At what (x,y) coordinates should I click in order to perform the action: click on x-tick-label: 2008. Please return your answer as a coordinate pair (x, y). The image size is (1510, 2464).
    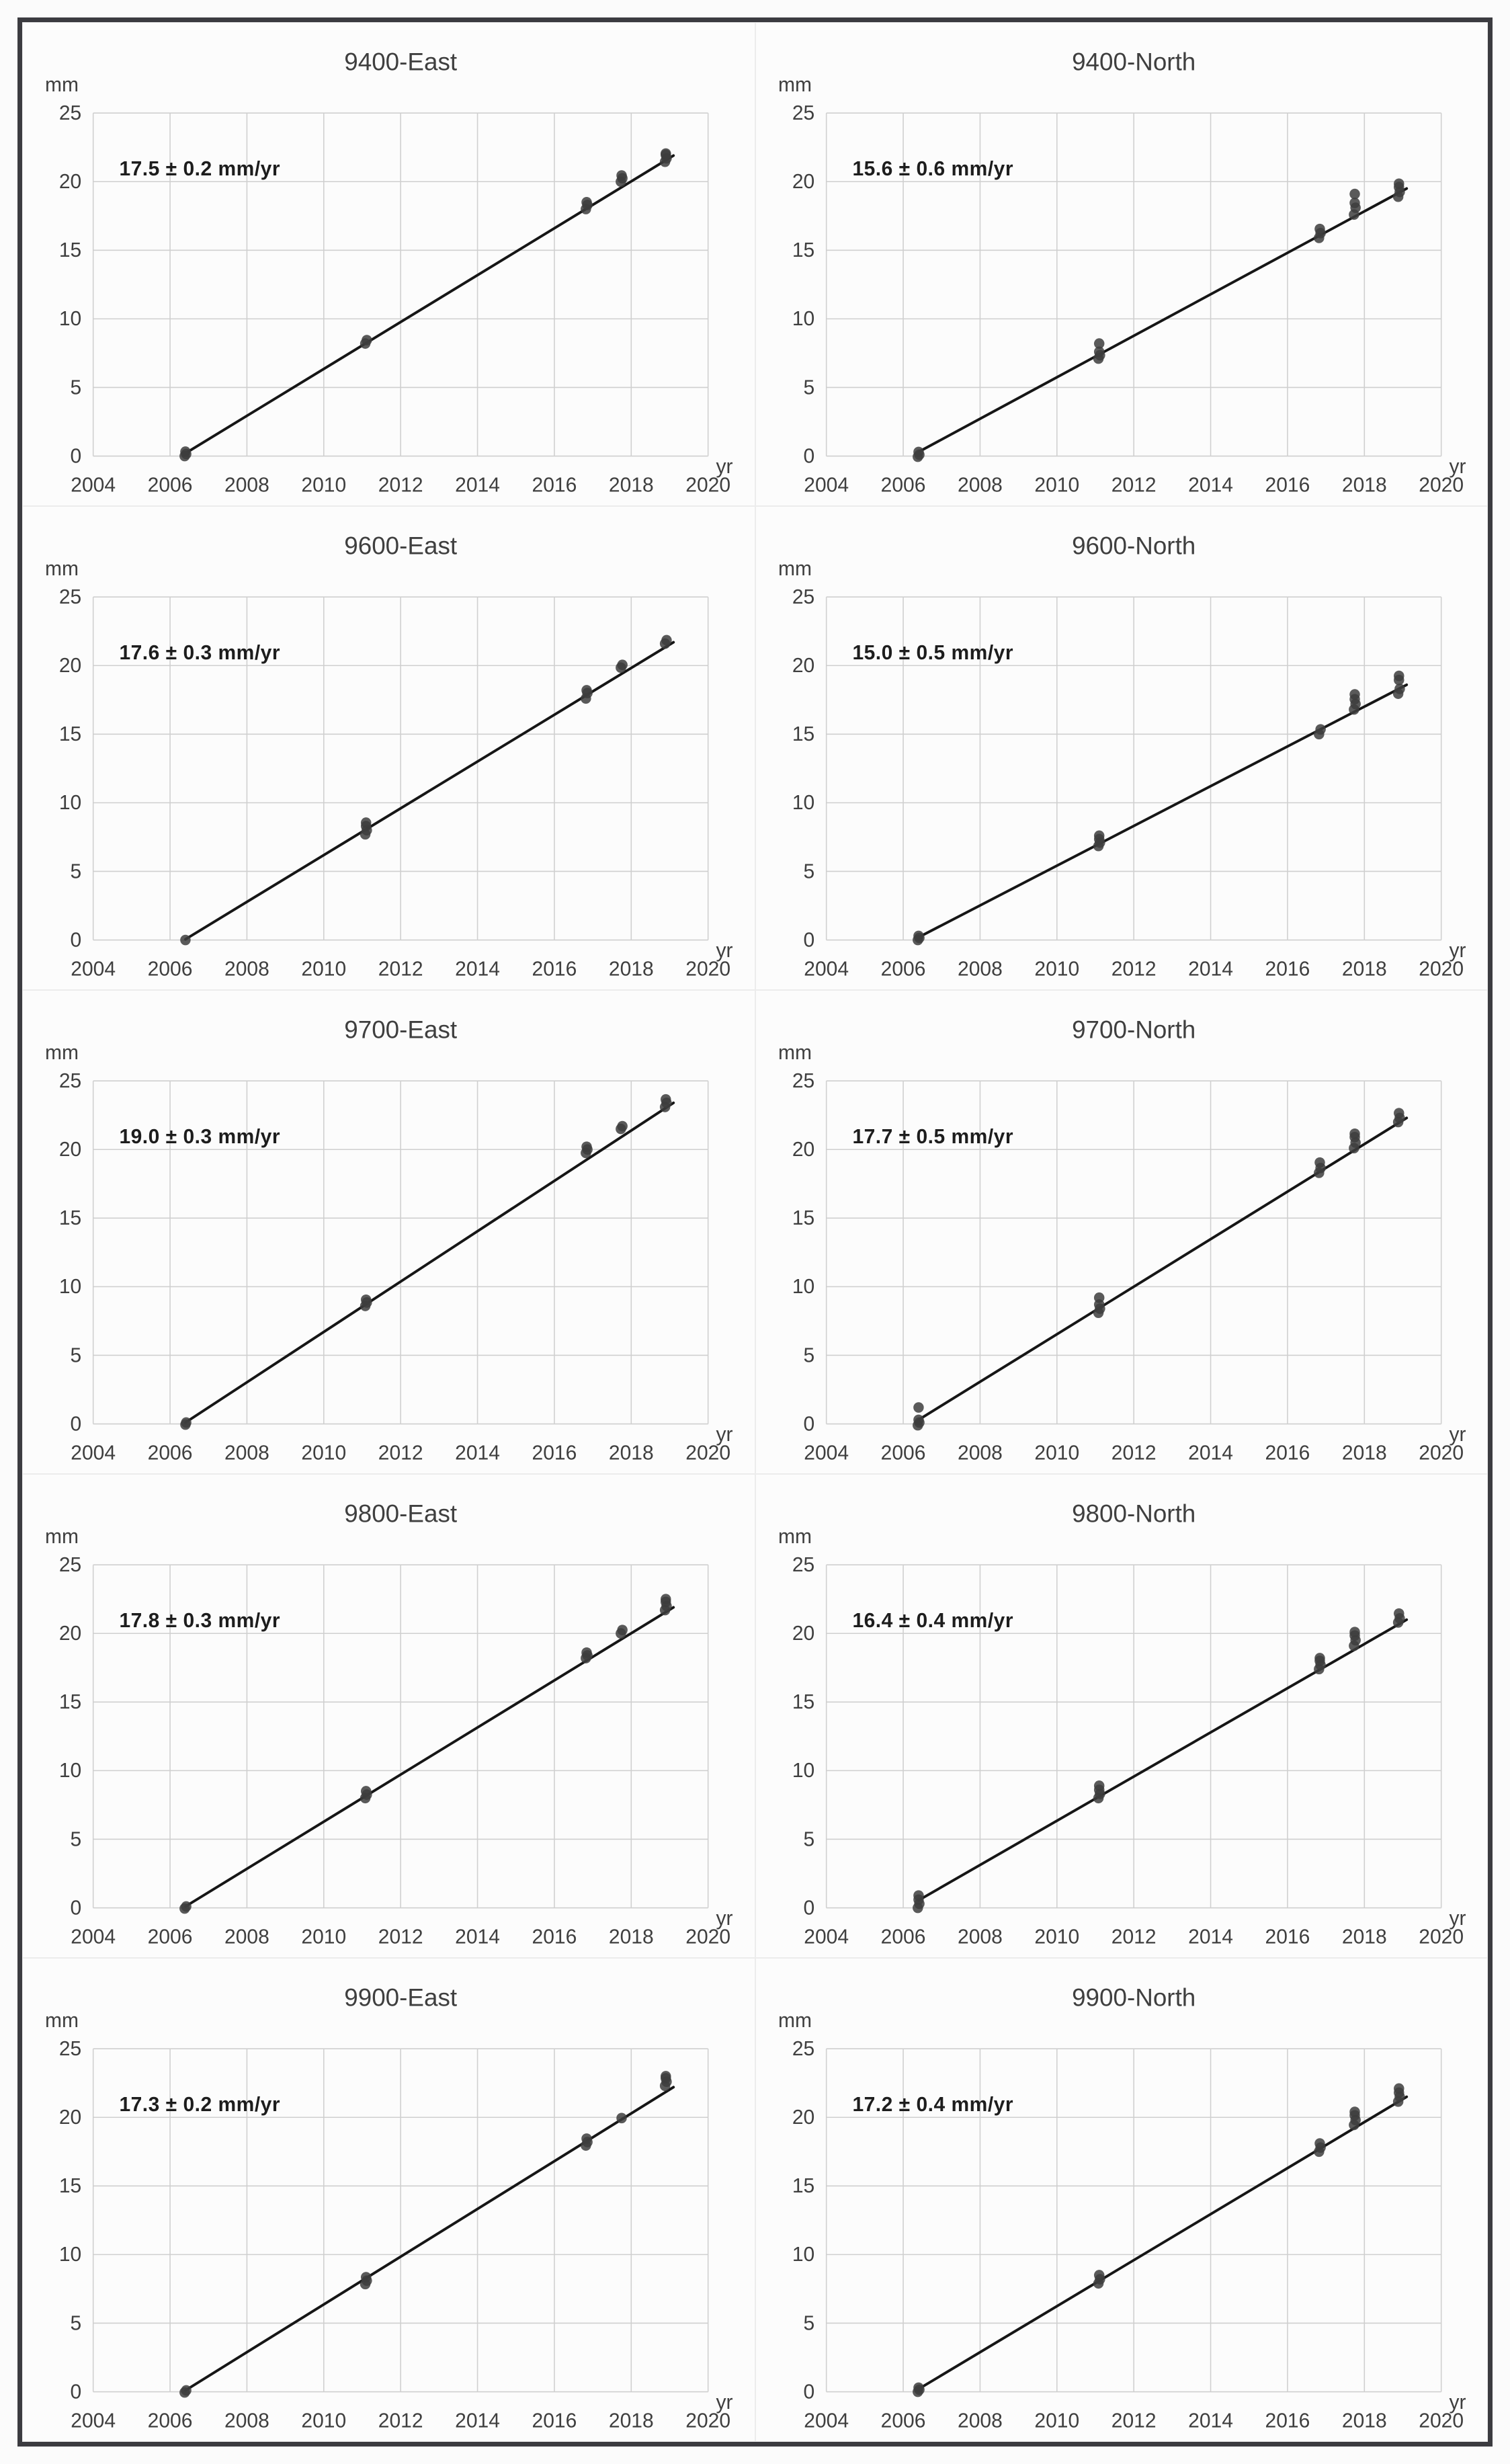
    Looking at the image, I should click on (980, 485).